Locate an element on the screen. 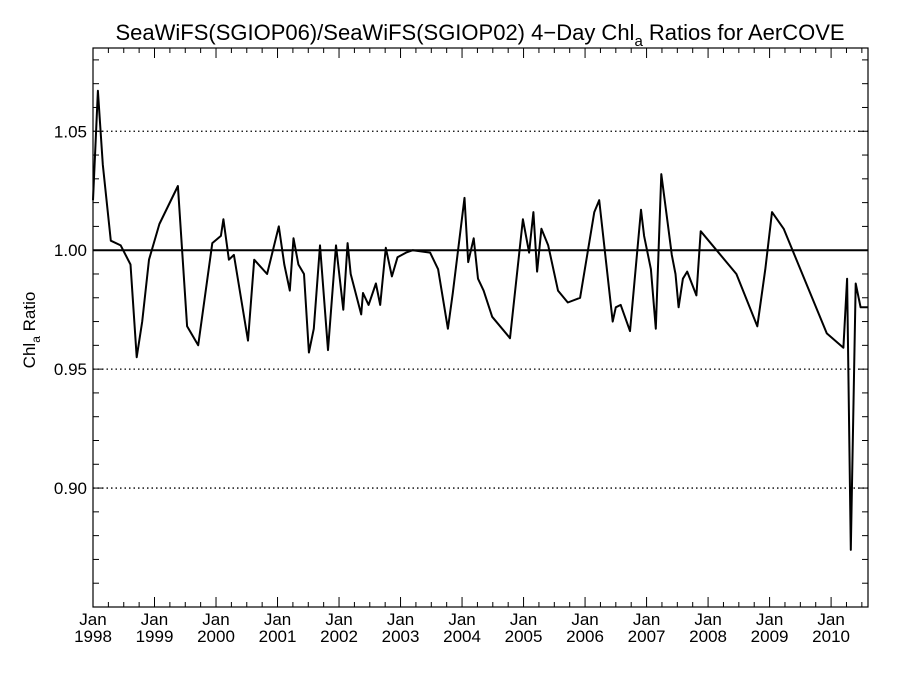 The height and width of the screenshot is (675, 900). xtick-label-year: 2003 is located at coordinates (401, 636).